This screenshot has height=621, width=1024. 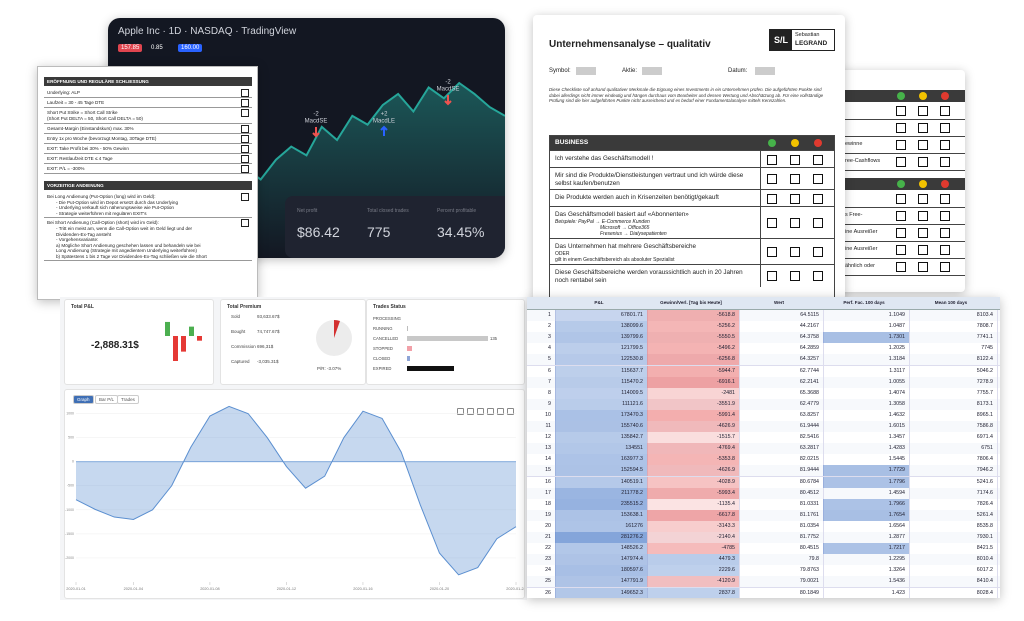 I want to click on field-label: Aktie:, so click(x=630, y=71).